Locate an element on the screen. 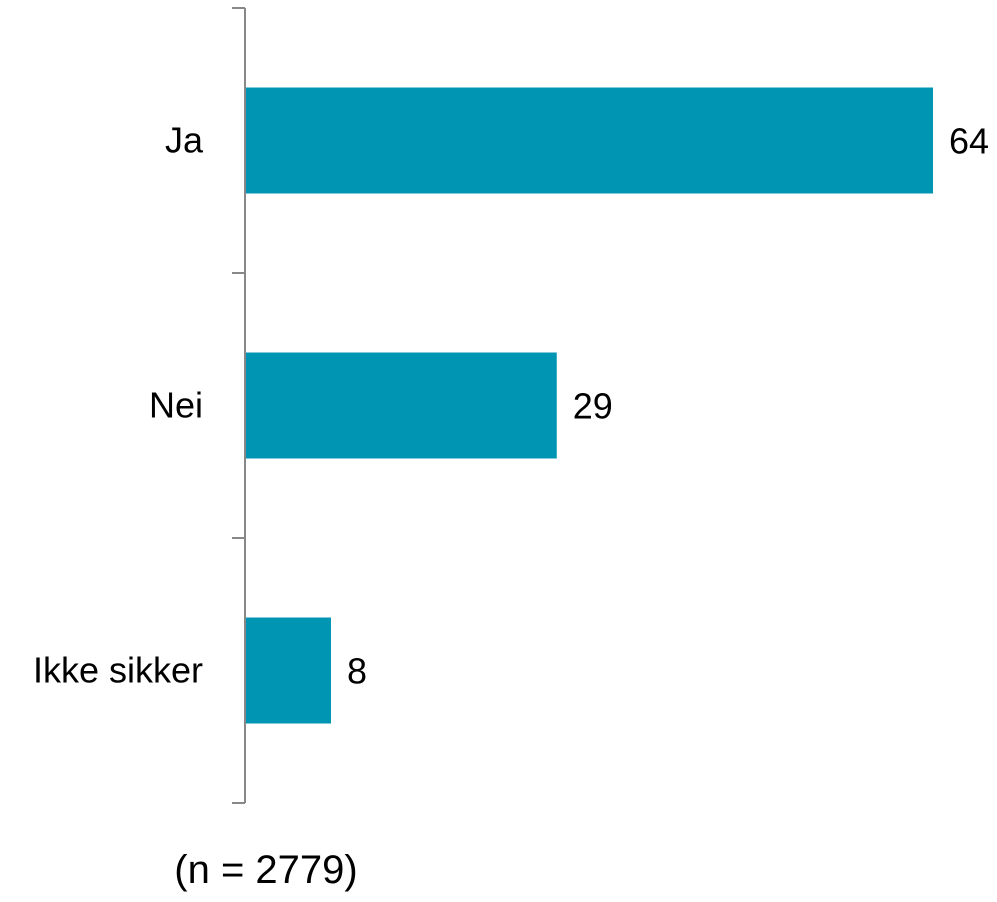  axis-layer is located at coordinates (239, 405).